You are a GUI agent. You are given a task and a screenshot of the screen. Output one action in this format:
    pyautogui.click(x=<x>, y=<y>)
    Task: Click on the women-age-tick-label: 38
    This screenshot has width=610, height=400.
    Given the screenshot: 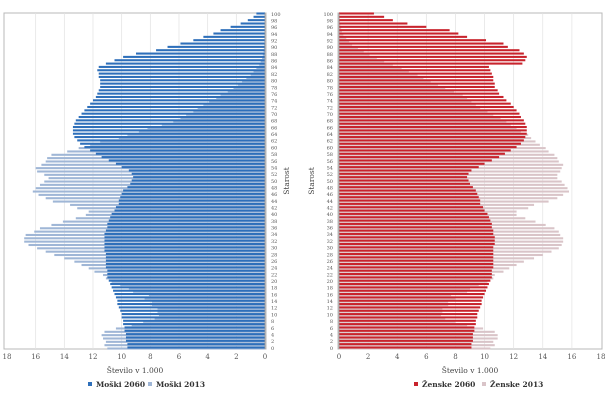 What is the action you would take?
    pyautogui.click(x=330, y=222)
    